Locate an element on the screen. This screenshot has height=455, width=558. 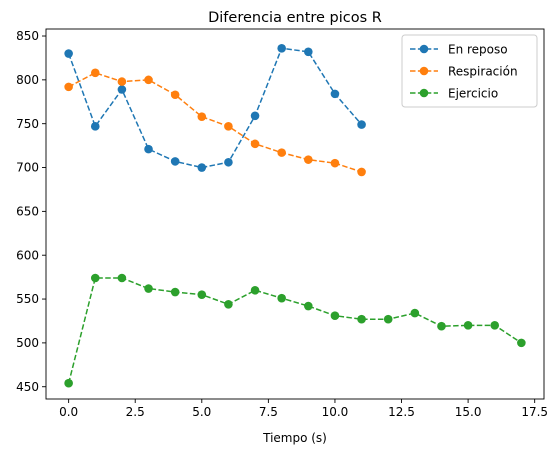
y-tick-label: 450 is located at coordinates (27, 387).